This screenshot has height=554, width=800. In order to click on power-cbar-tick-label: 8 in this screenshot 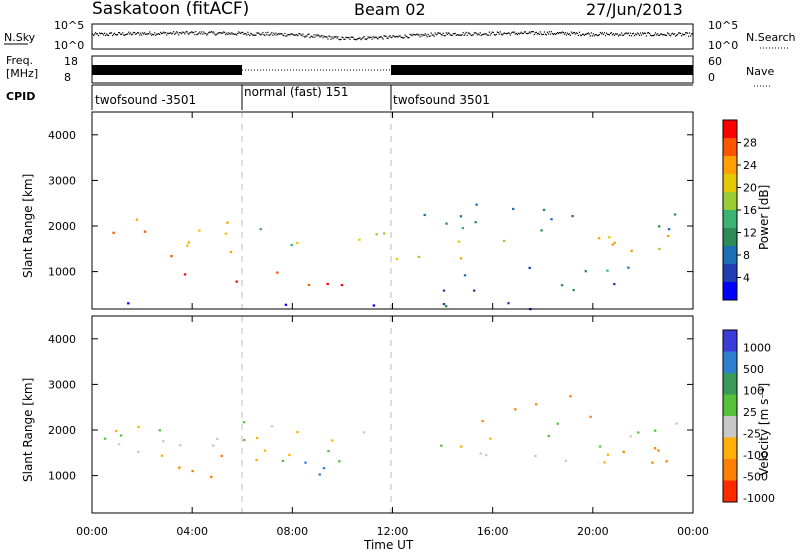, I will do `click(746, 255)`.